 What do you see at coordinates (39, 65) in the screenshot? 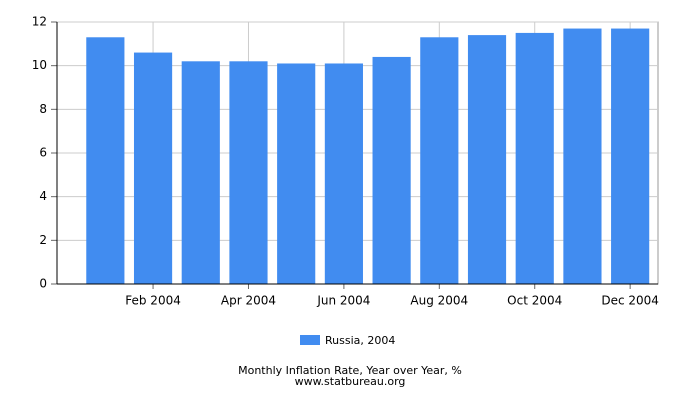
I see `y-tick-label: 10` at bounding box center [39, 65].